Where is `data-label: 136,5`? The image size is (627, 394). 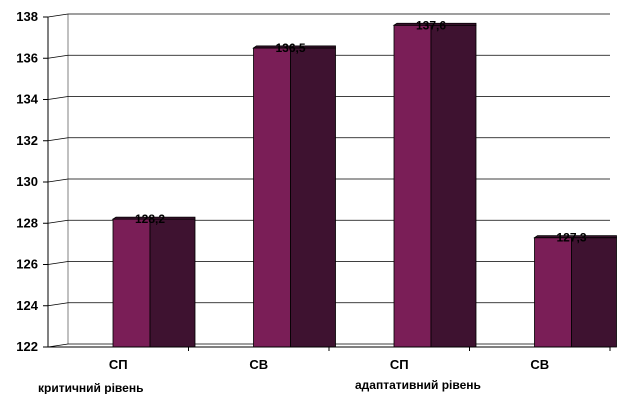
data-label: 136,5 is located at coordinates (290, 48).